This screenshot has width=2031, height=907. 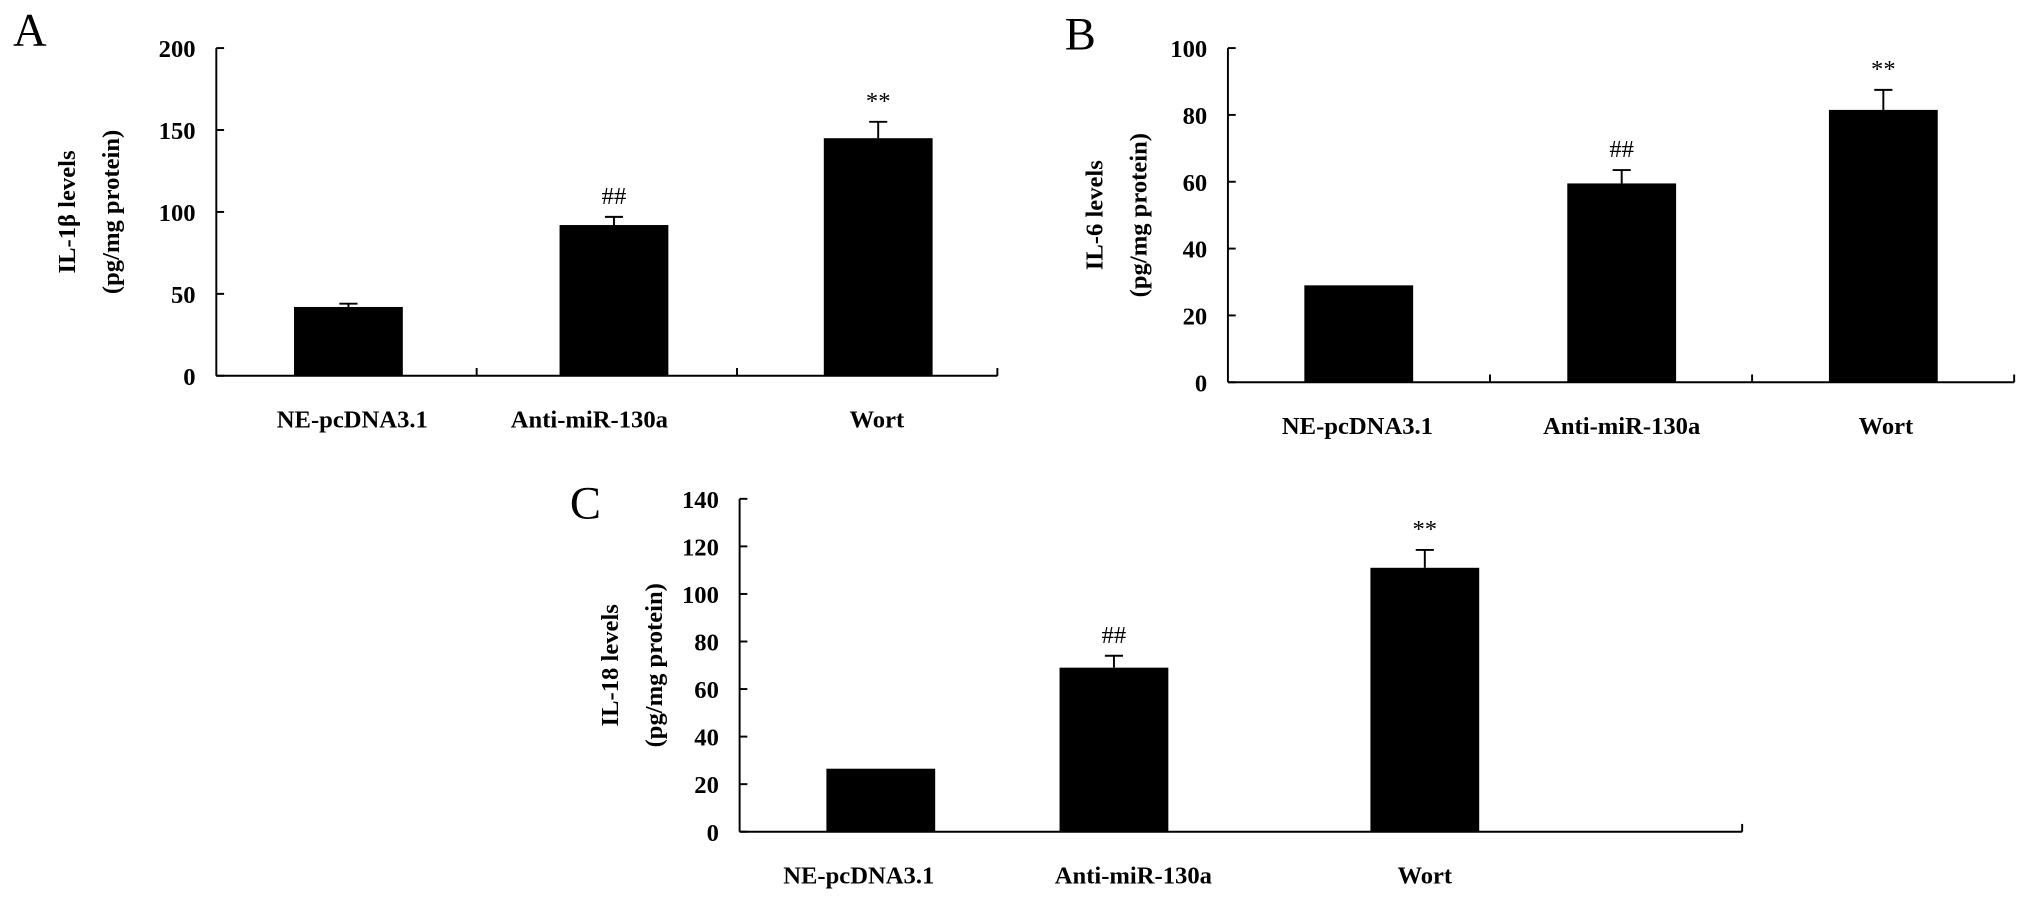 What do you see at coordinates (1094, 215) in the screenshot?
I see `y-axis-label: IL-6 levels` at bounding box center [1094, 215].